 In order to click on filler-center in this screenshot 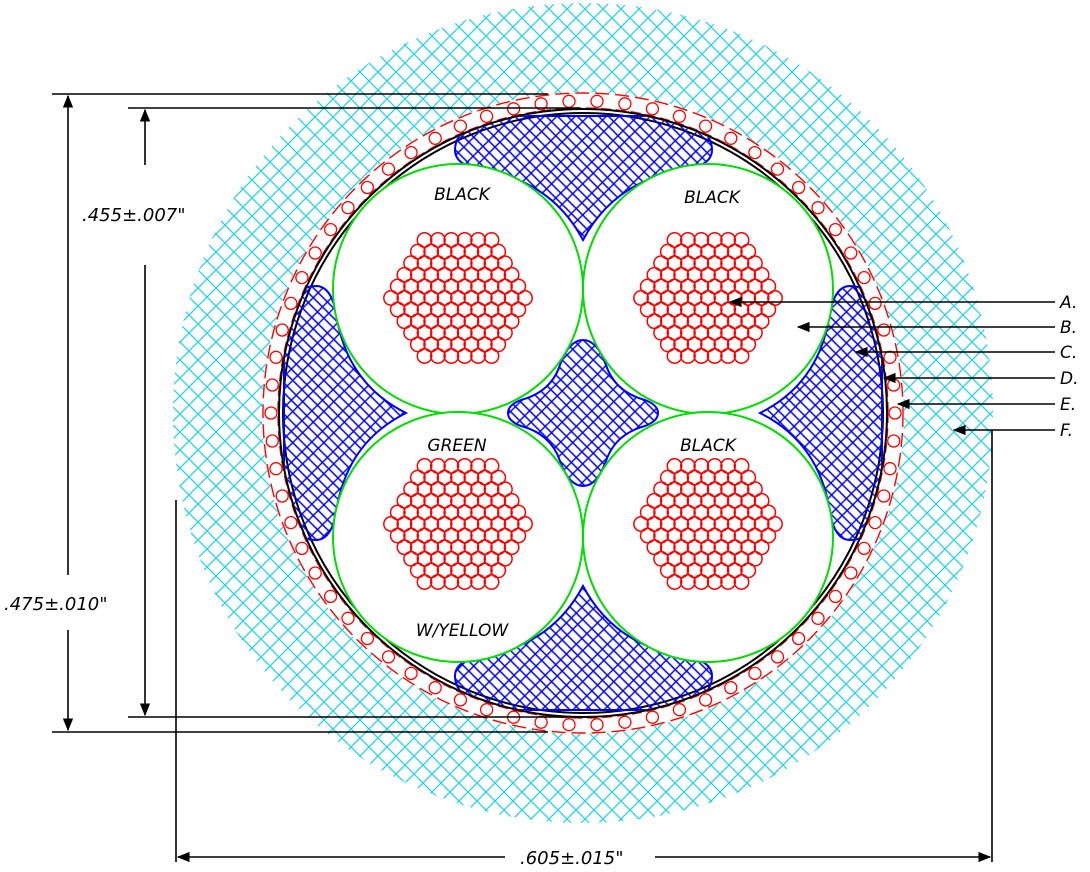, I will do `click(583, 413)`.